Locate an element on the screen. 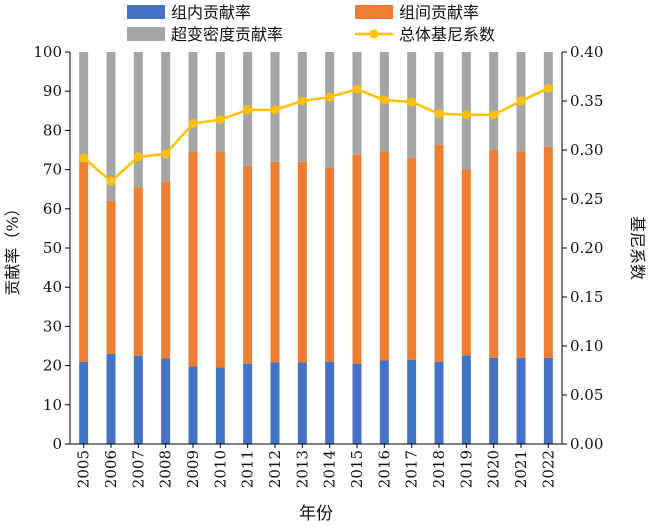  y2-tick-label: 0.05 is located at coordinates (586, 395).